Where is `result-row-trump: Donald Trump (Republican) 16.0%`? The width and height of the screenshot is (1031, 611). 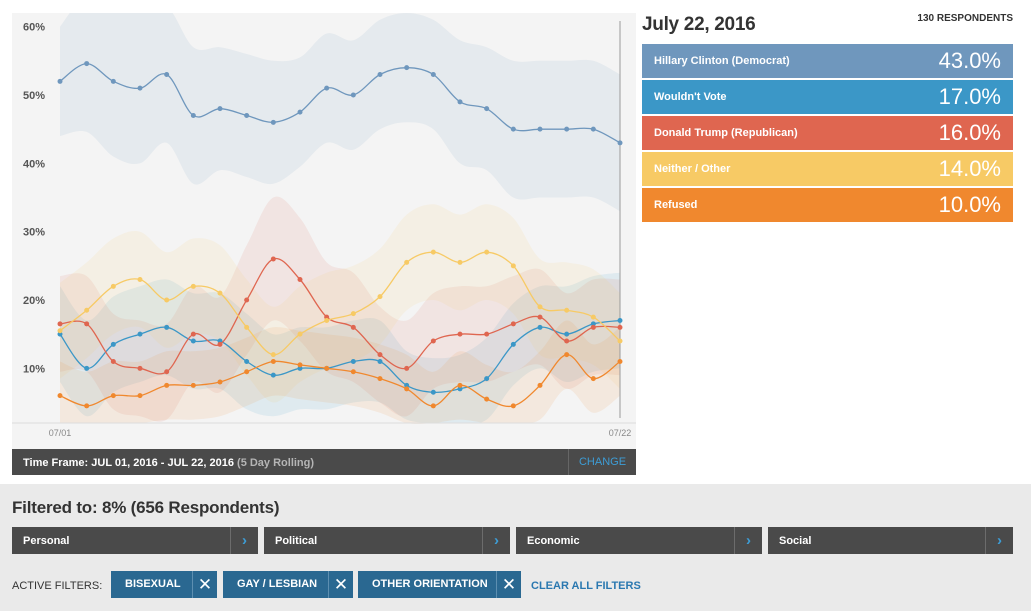
result-row-trump: Donald Trump (Republican) 16.0% is located at coordinates (827, 133).